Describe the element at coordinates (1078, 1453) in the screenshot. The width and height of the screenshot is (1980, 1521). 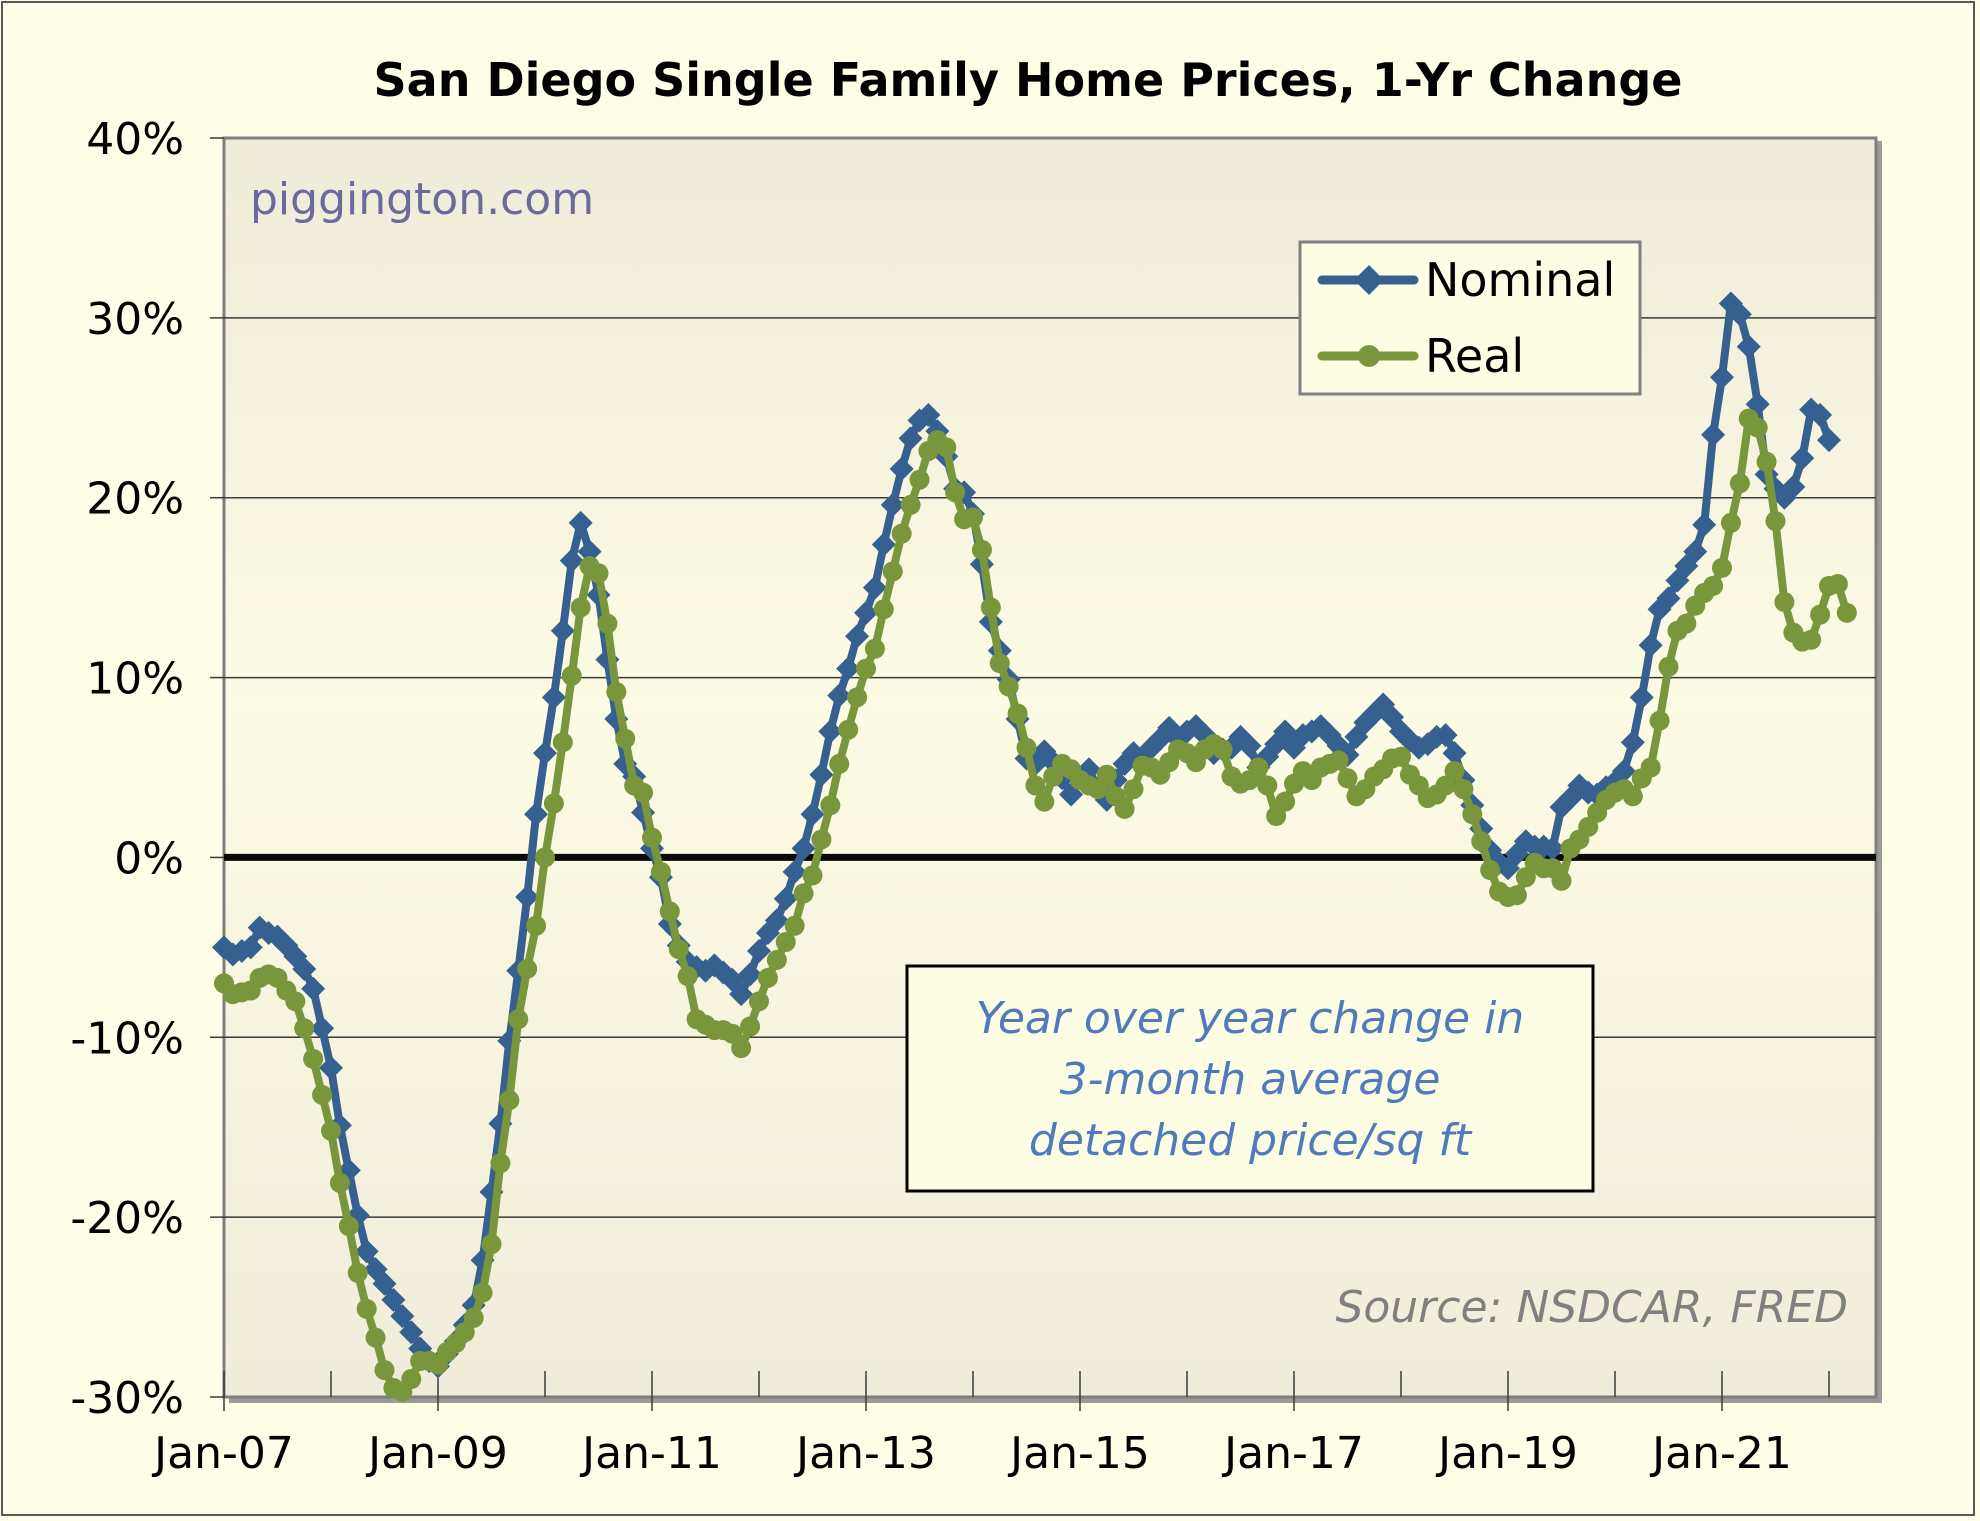
I see `x-tick-label: Jan-15` at that location.